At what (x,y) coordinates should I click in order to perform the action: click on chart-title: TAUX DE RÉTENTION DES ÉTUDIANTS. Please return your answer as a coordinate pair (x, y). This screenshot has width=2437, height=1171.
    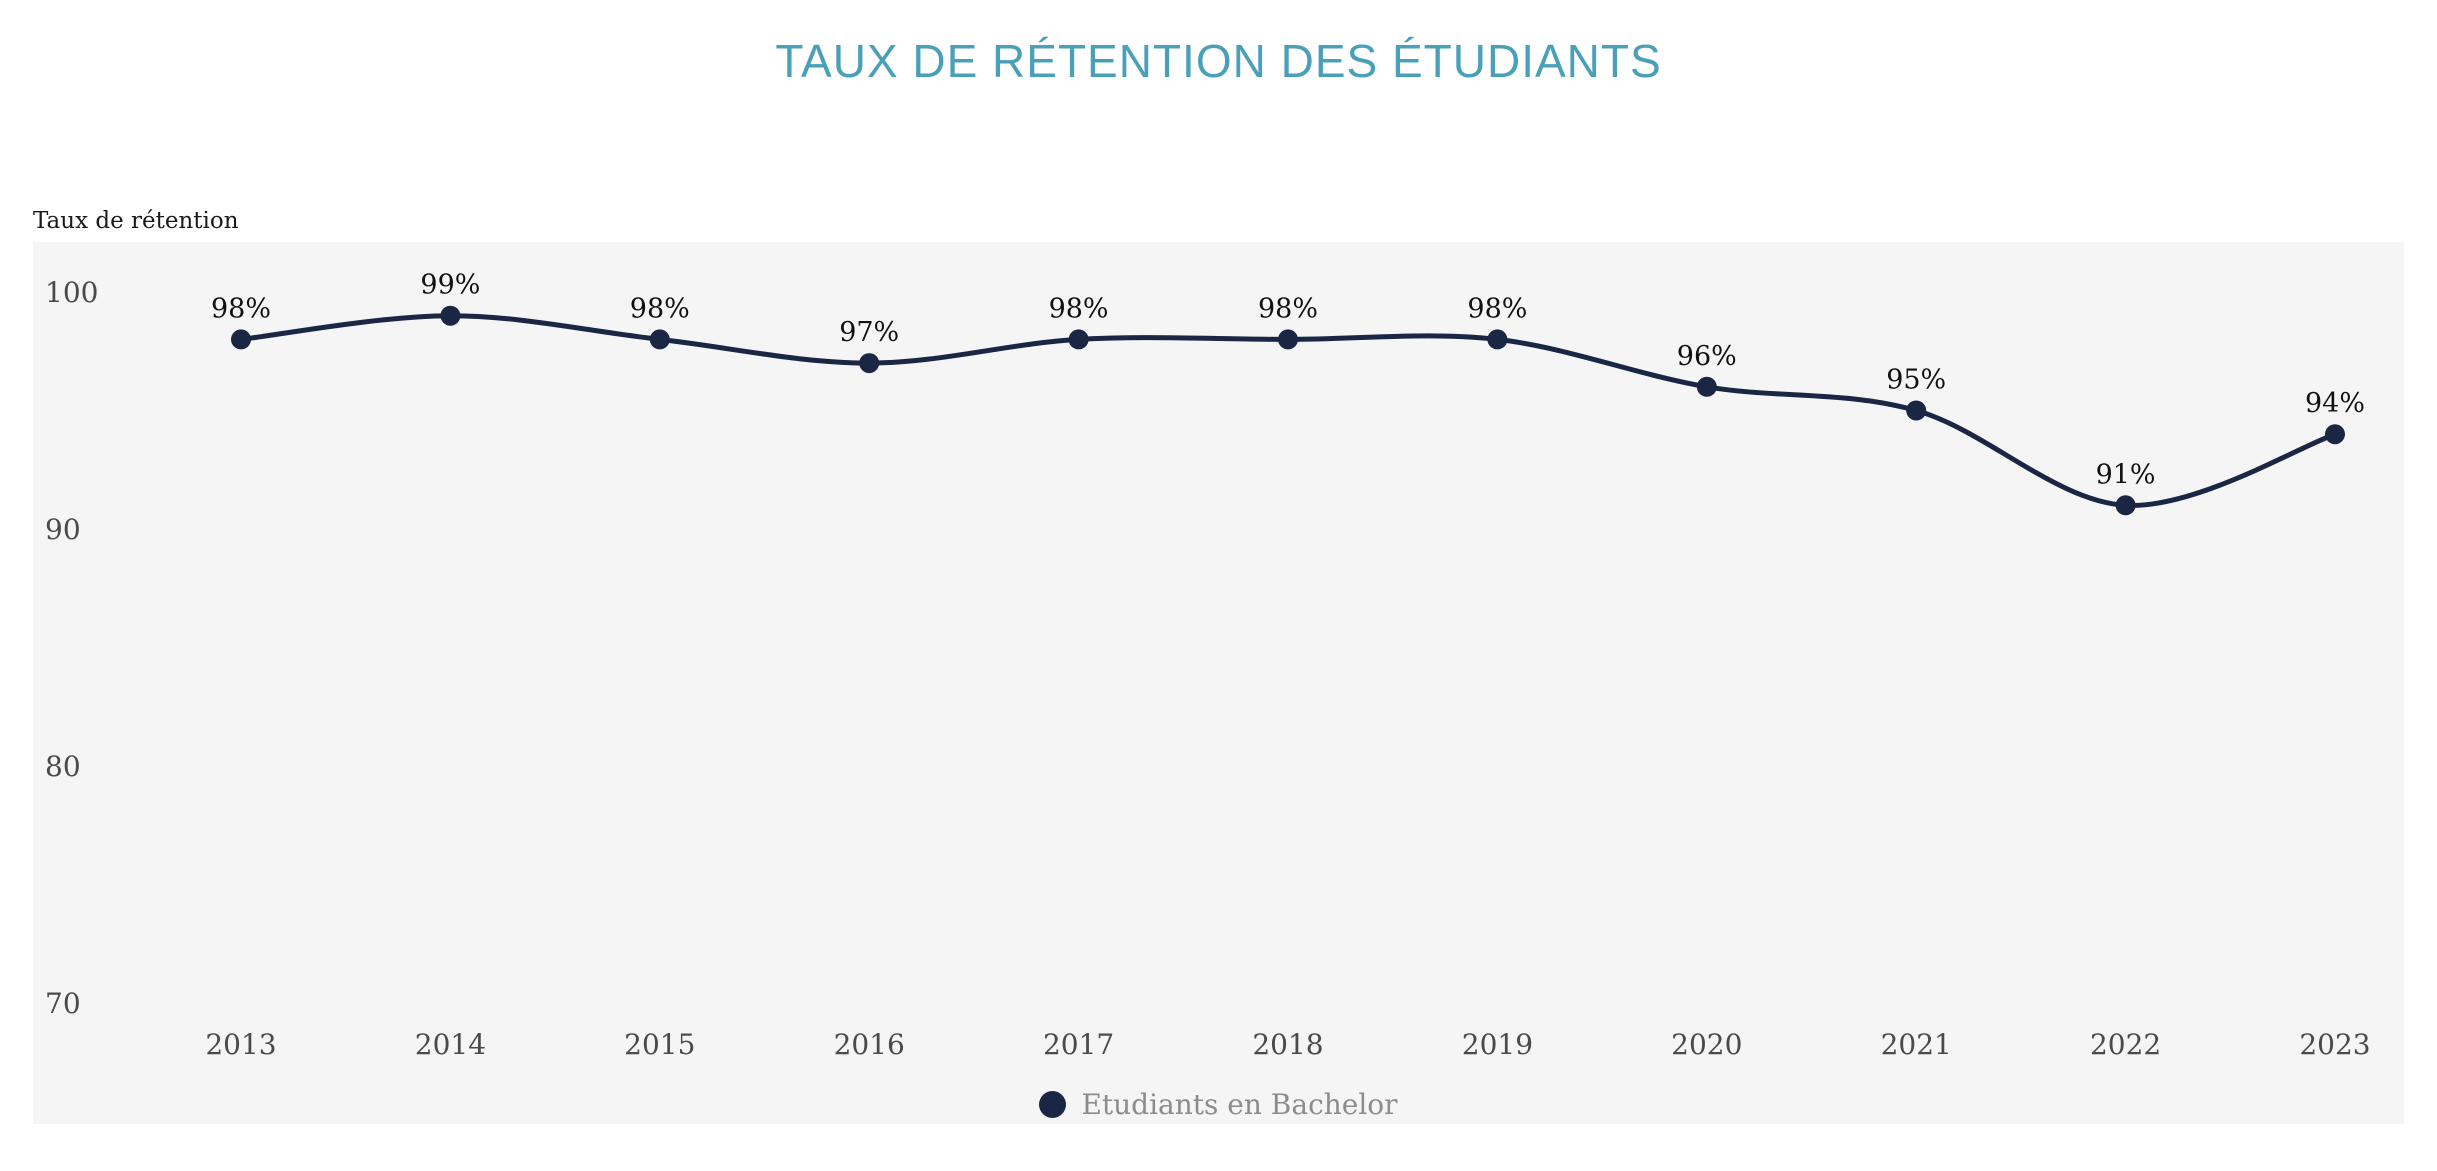
    Looking at the image, I should click on (1218, 61).